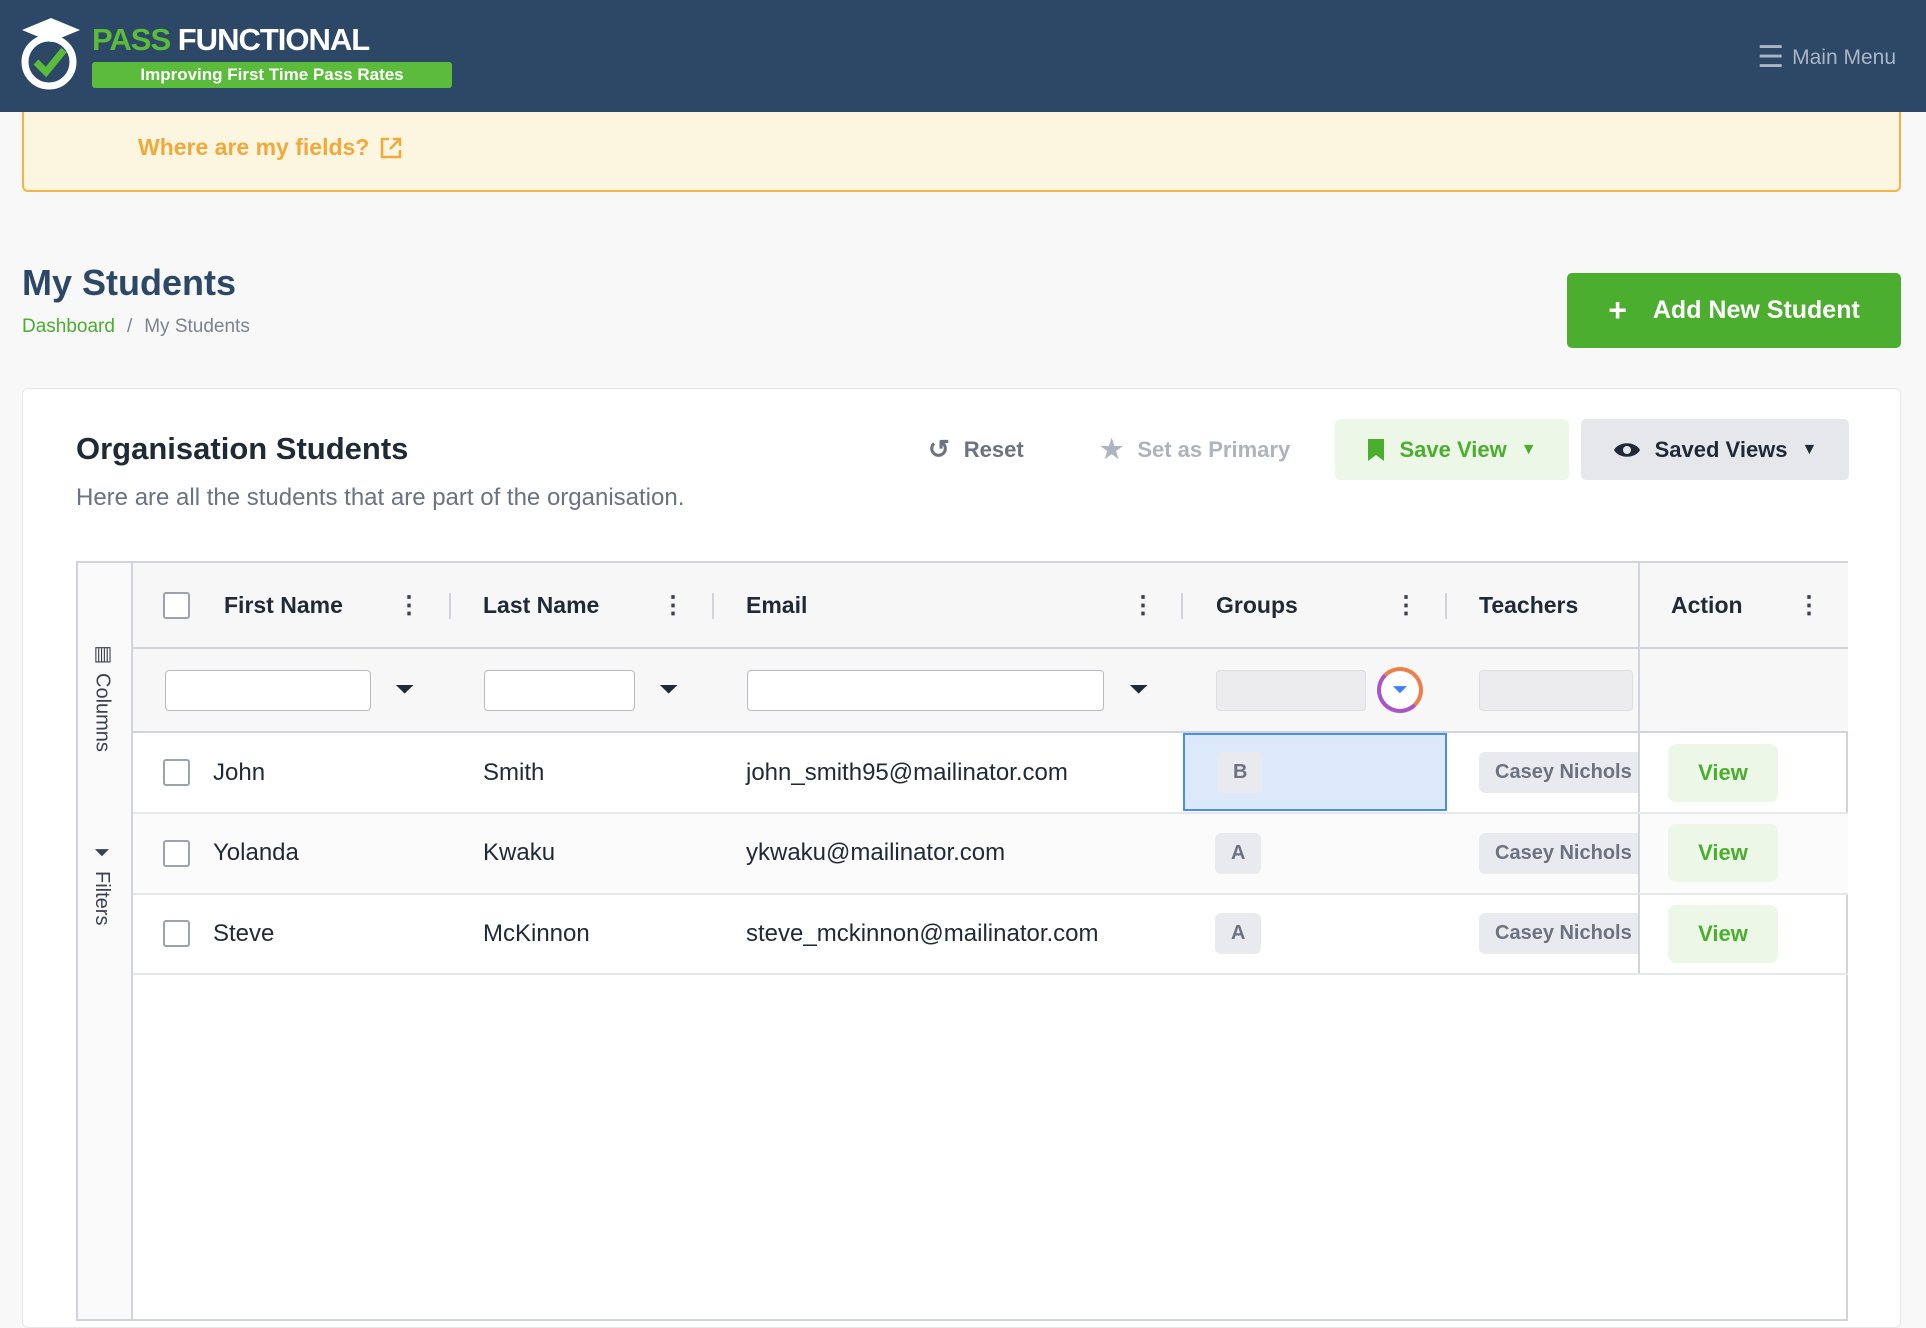 The width and height of the screenshot is (1926, 1328). I want to click on filters-tab: ⏷ Filters, so click(101, 884).